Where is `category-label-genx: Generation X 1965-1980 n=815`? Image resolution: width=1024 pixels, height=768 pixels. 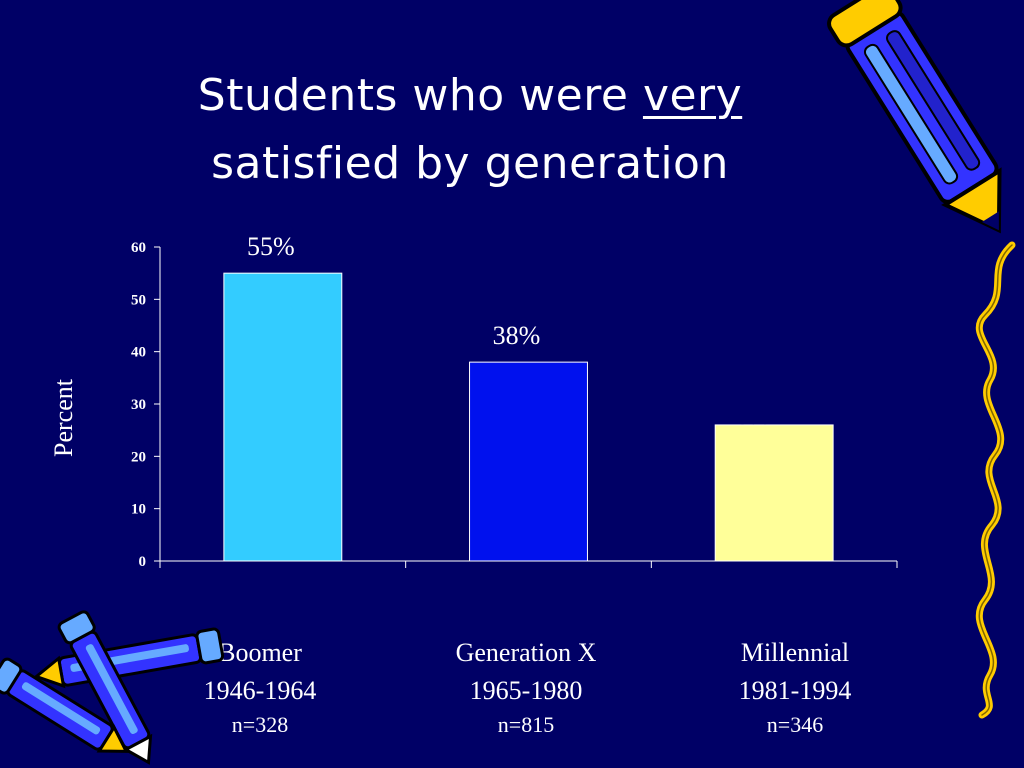 category-label-genx: Generation X 1965-1980 n=815 is located at coordinates (526, 687).